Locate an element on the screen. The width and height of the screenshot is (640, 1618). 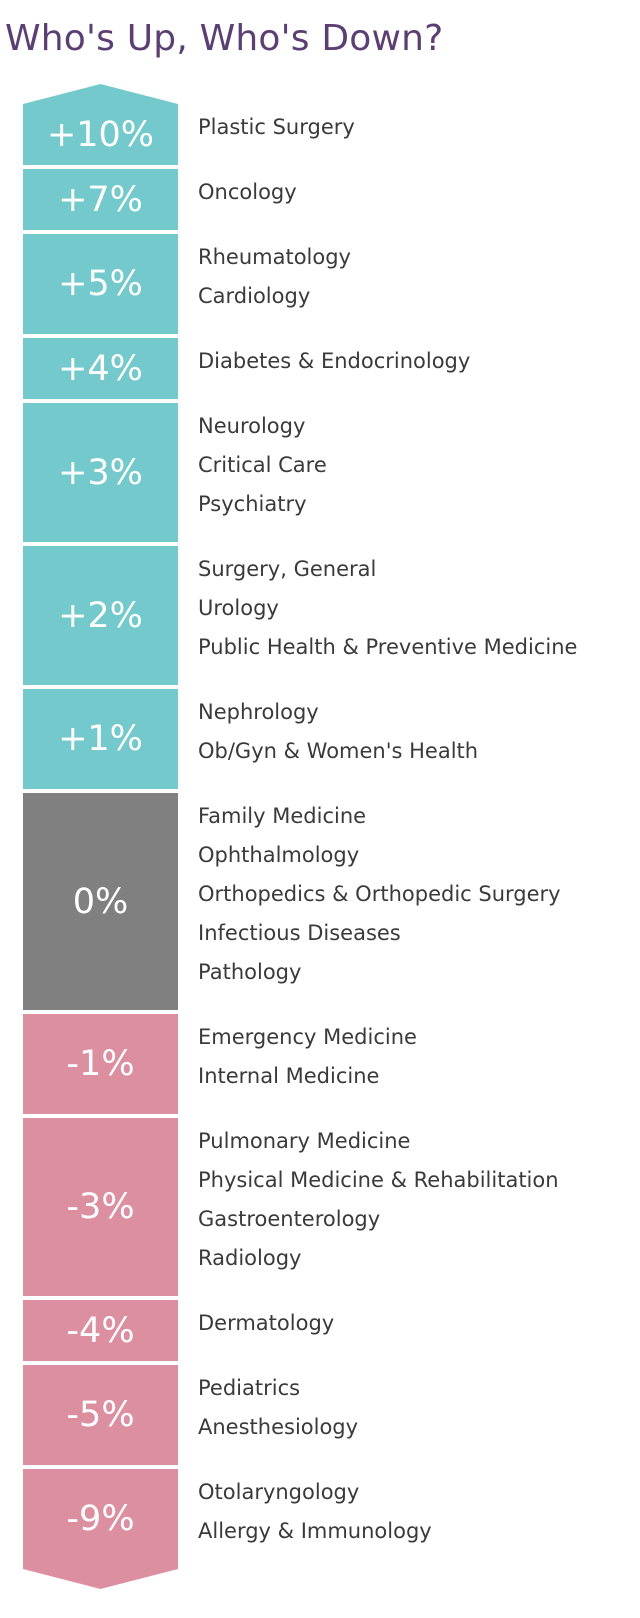
specialty-item: Otolaryngology is located at coordinates (279, 1492).